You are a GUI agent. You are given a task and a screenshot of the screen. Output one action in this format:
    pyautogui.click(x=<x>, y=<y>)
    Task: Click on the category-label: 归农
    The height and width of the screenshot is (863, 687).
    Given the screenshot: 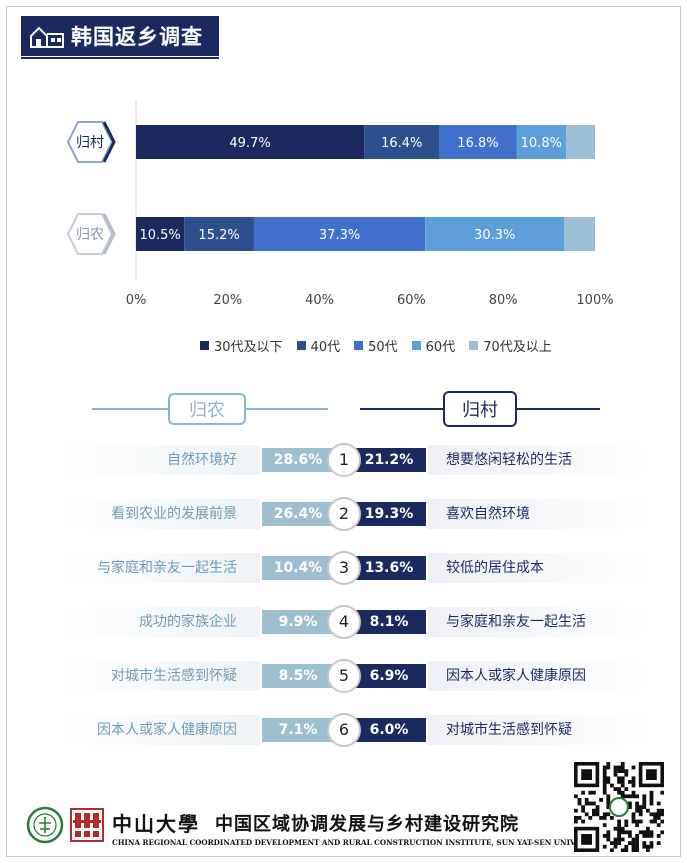 What is the action you would take?
    pyautogui.click(x=90, y=234)
    